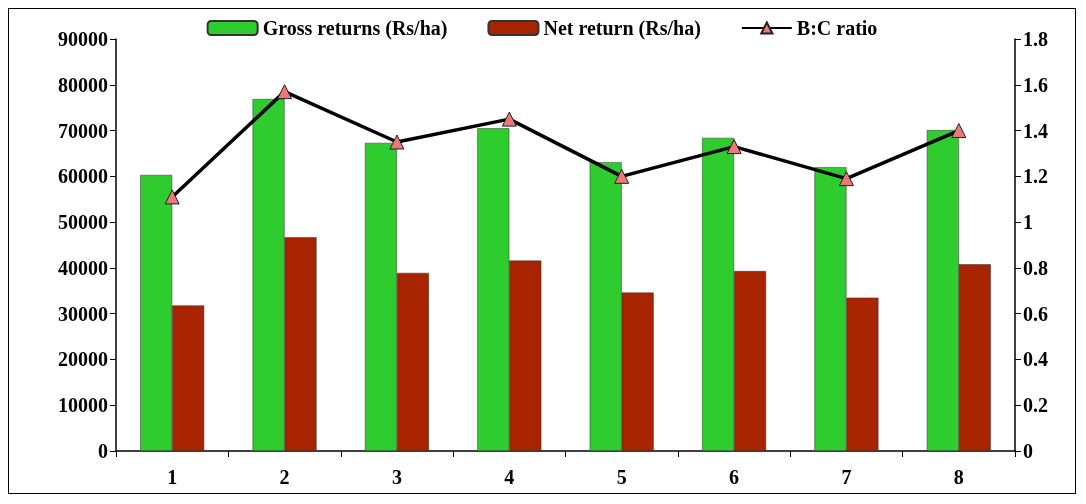 The width and height of the screenshot is (1086, 504). Describe the element at coordinates (83, 313) in the screenshot. I see `y-tick-label: 30000` at that location.